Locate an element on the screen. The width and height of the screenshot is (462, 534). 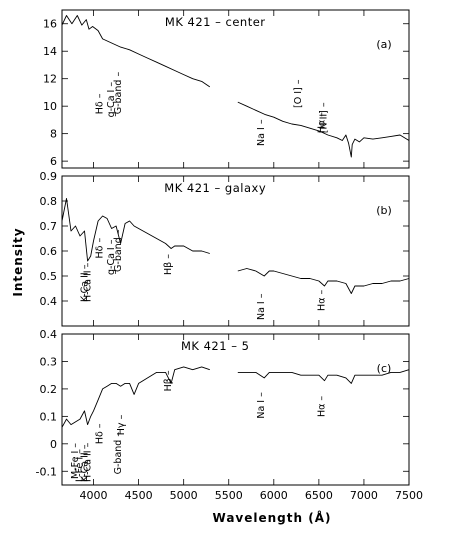
y-tick-label: -0.1 is located at coordinates (46, 471).